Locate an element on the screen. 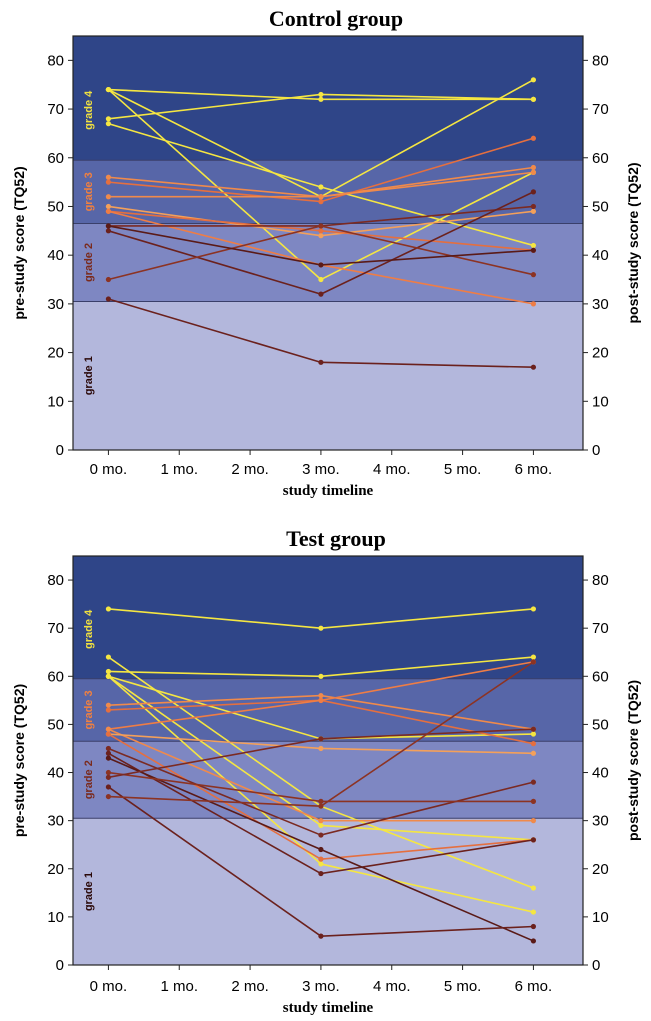 This screenshot has width=651, height=1021. grade-label: grade 3 is located at coordinates (89, 191).